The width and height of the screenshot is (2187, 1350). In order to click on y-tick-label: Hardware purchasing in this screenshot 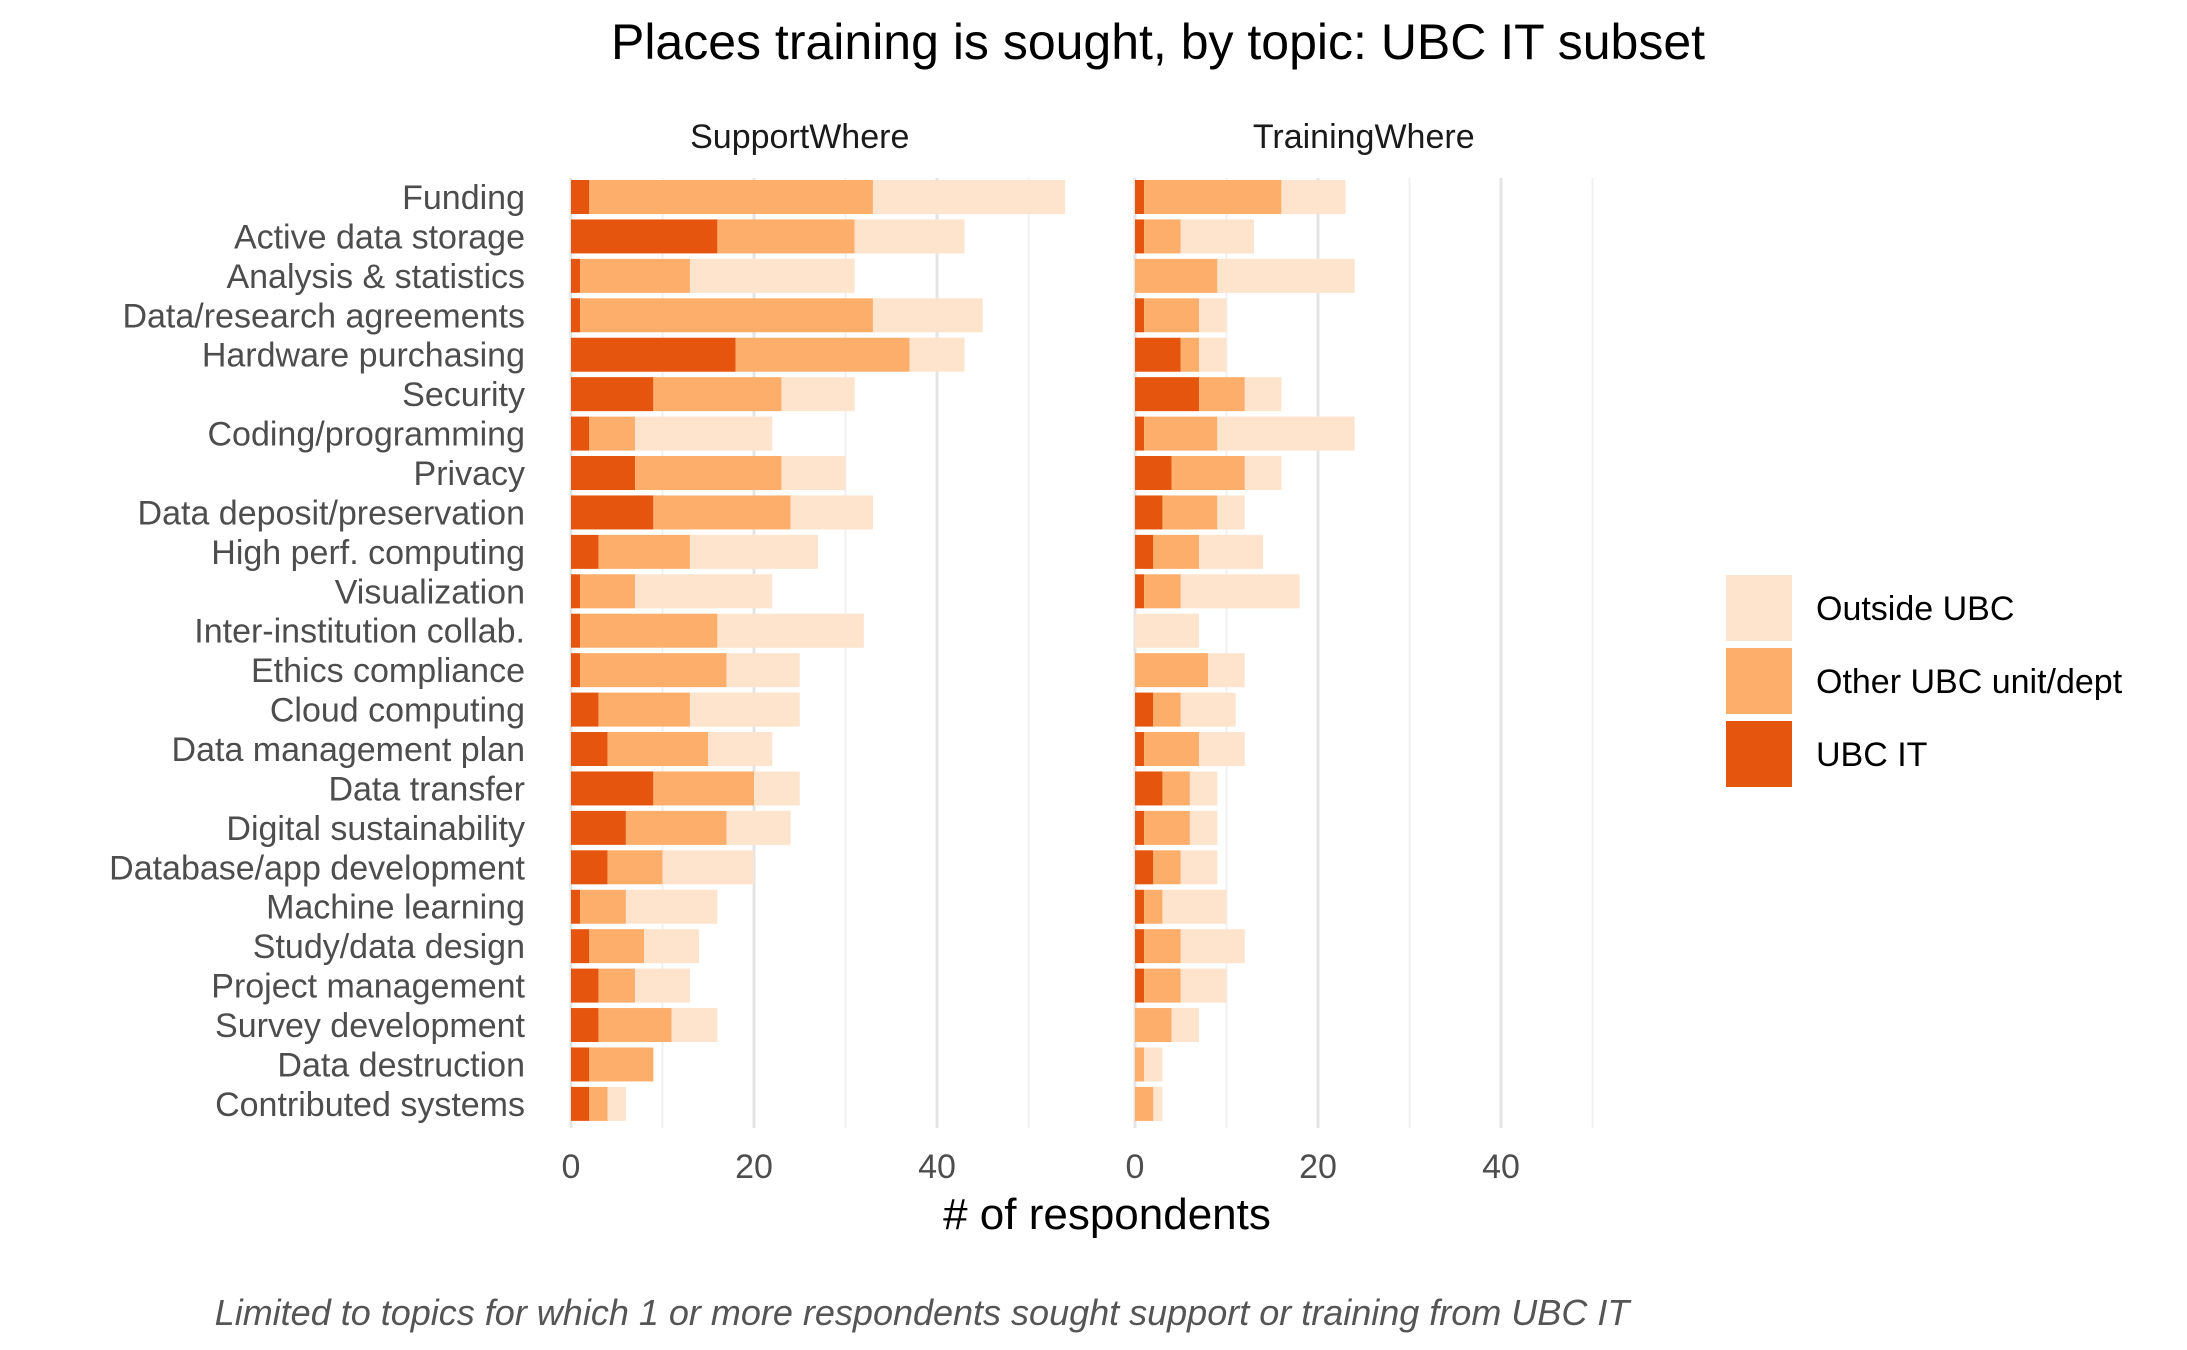, I will do `click(363, 356)`.